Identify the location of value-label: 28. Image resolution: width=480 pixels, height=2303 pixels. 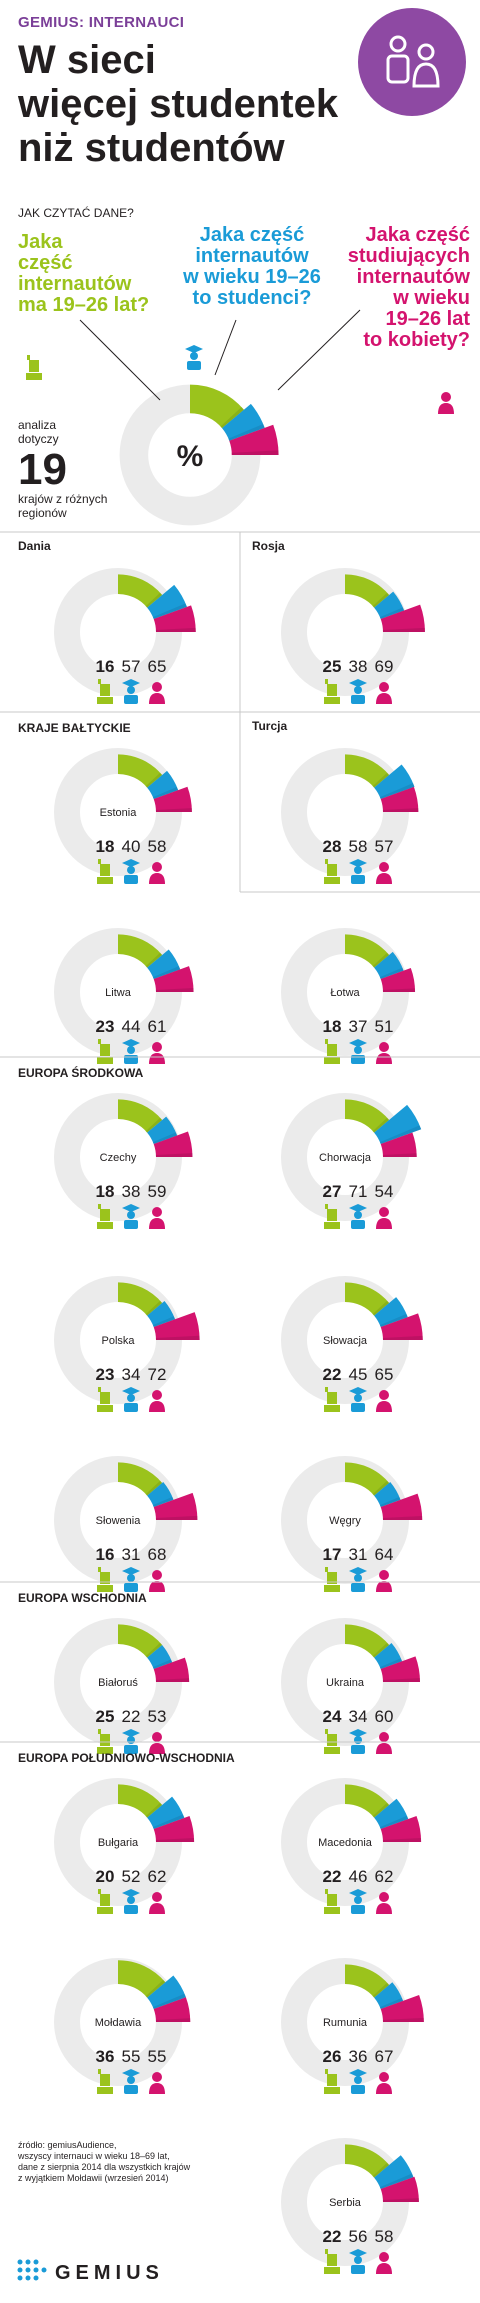
(332, 846).